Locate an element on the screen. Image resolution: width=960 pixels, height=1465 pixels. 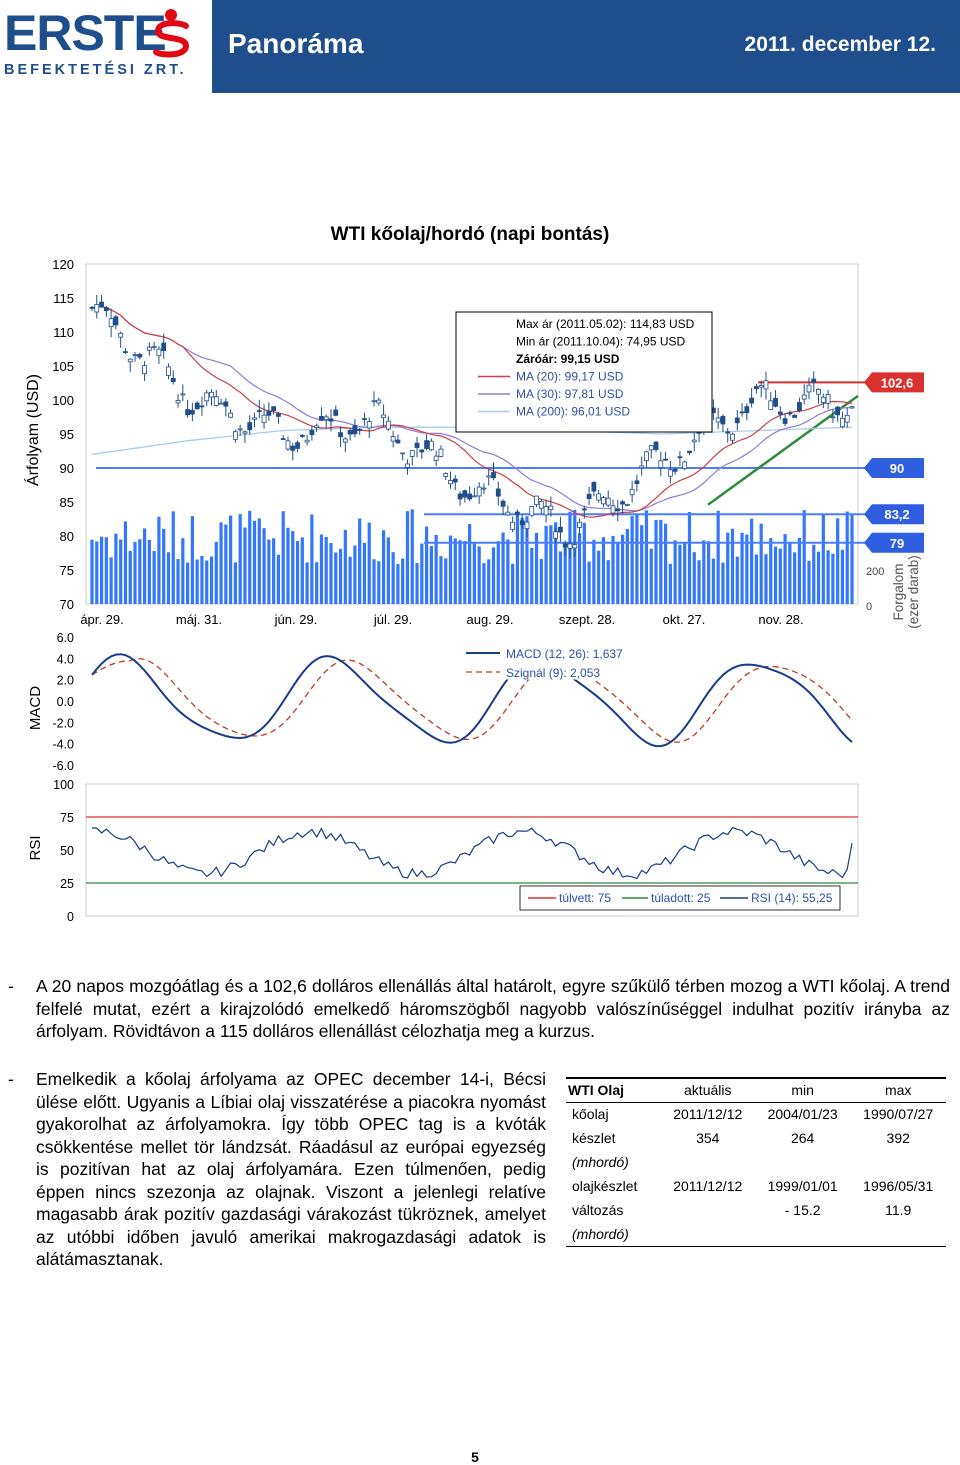
price-tick-label: 70 is located at coordinates (67, 604).